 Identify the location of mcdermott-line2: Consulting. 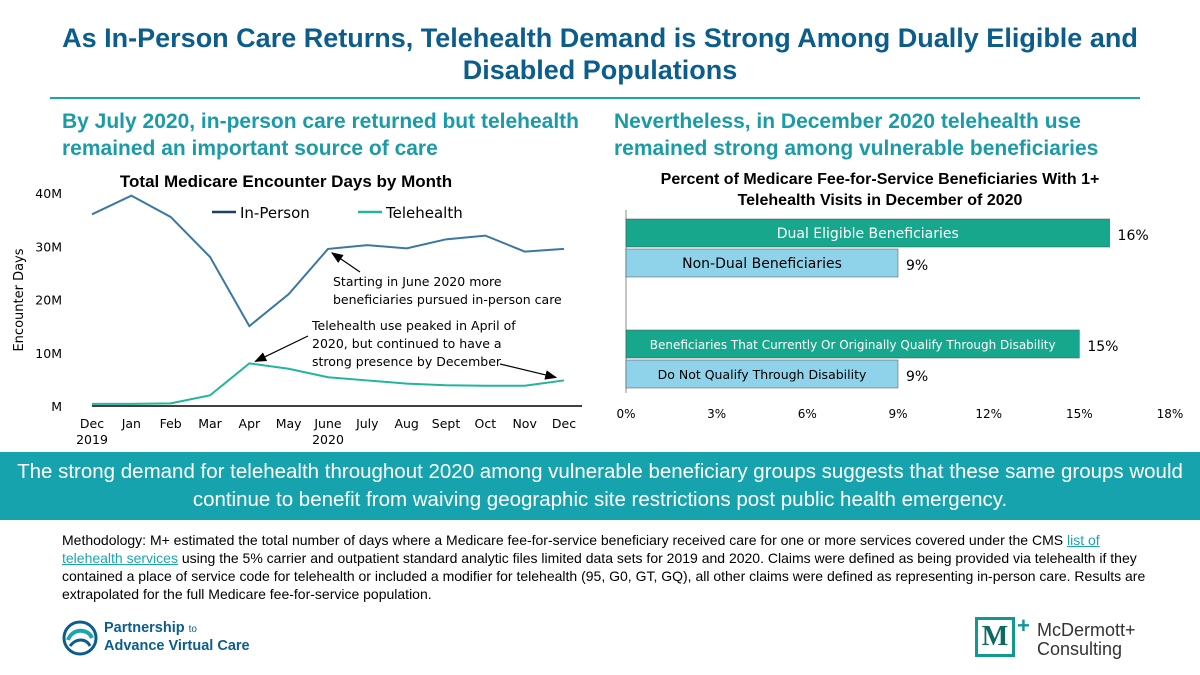
(1080, 649).